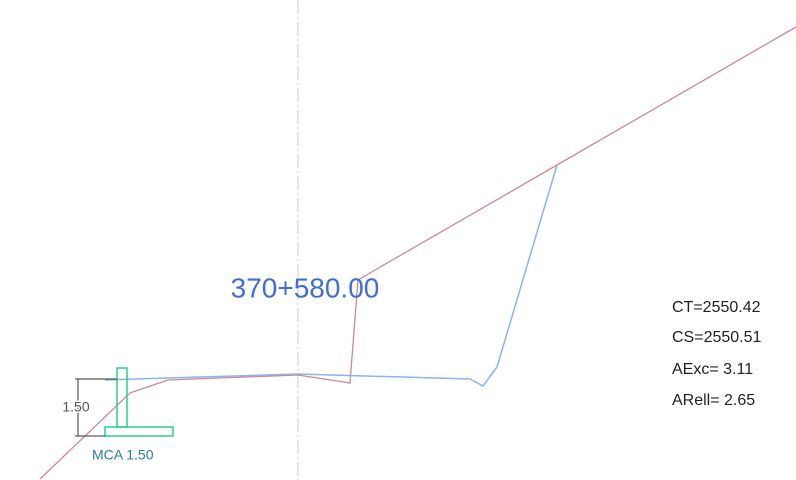 The width and height of the screenshot is (796, 480). I want to click on ditch-symbol, so click(139, 402).